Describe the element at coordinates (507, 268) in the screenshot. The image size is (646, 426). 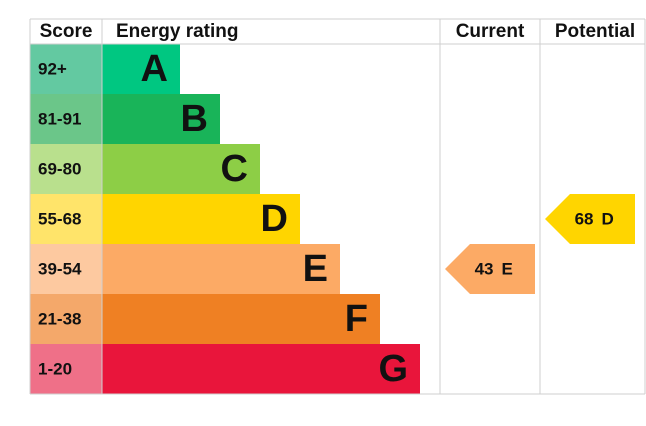
I see `arrow-rating: E` at that location.